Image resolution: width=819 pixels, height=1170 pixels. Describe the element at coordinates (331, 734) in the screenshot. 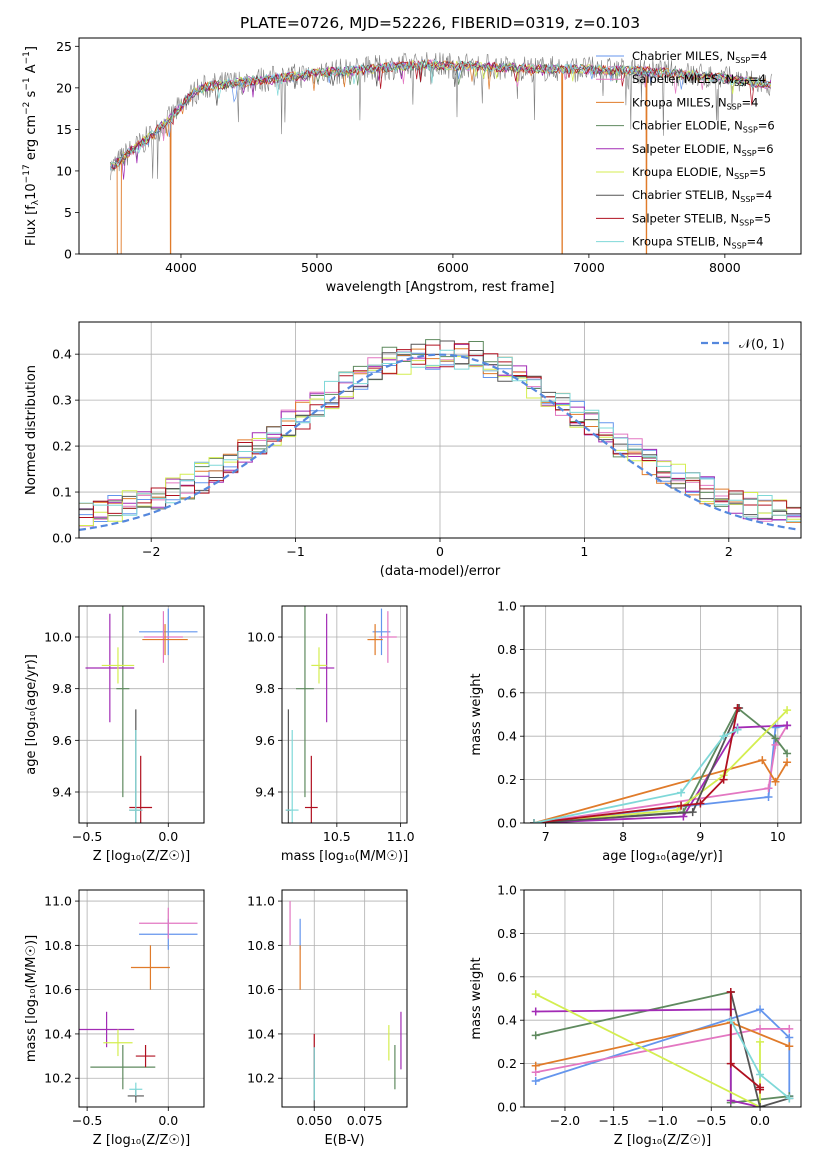

I see `panel-age-vs-mass: 10.5 11.0 9.4 9.6 9.8 10.0 mass [log₁₀(M/M☉)]` at that location.